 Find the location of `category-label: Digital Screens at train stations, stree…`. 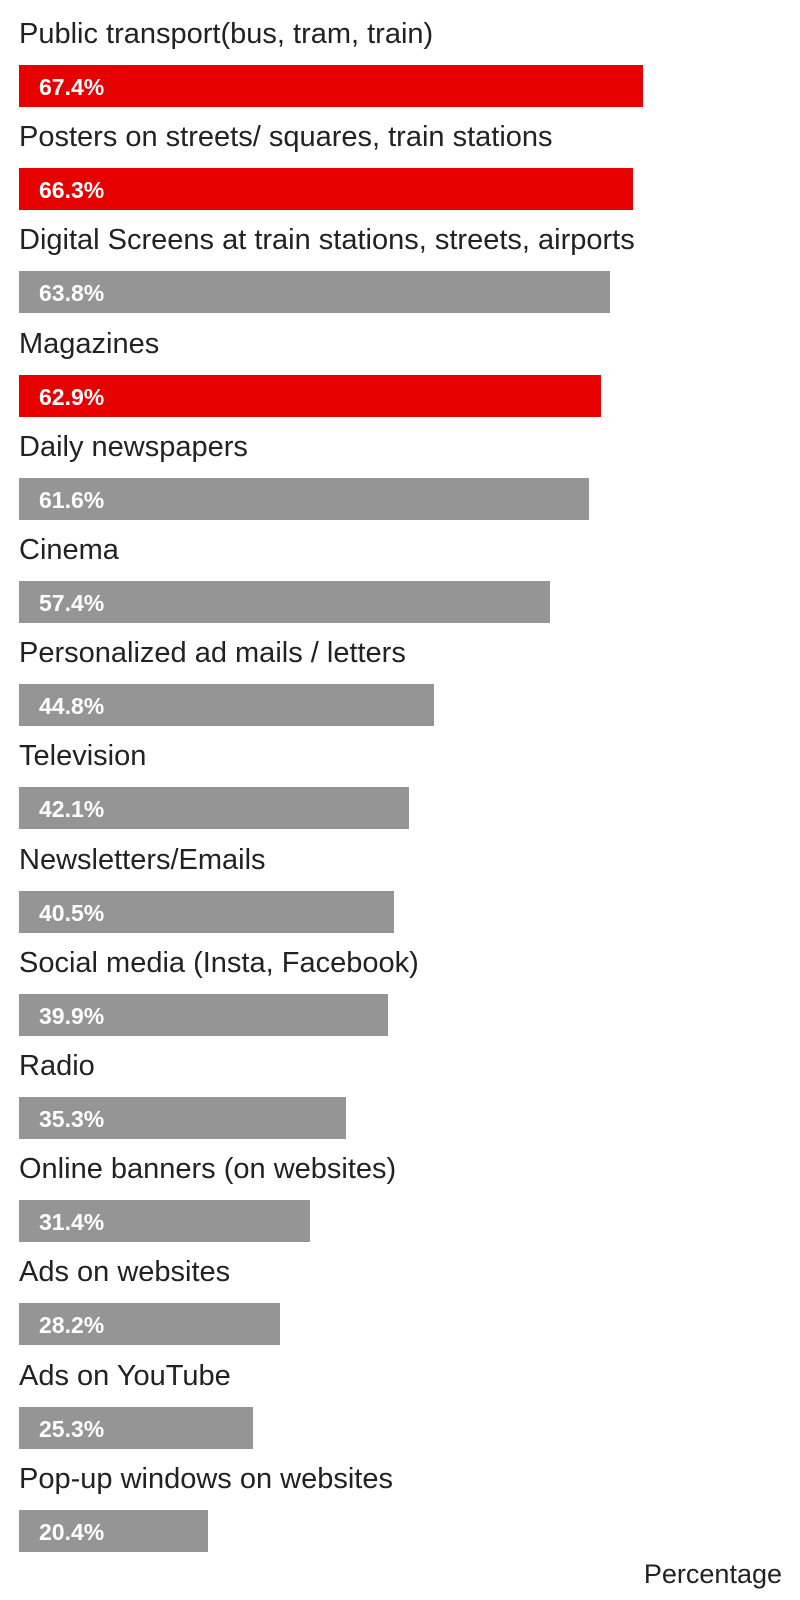

category-label: Digital Screens at train stations, stree… is located at coordinates (327, 240).